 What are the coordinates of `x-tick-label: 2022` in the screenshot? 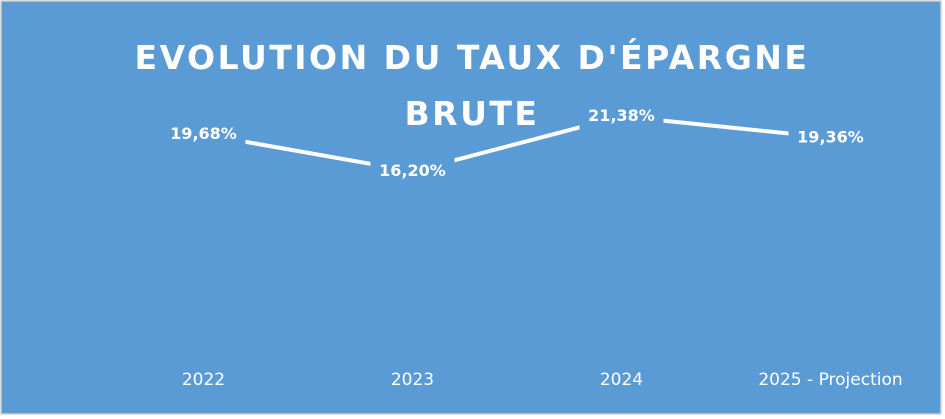 It's located at (203, 380).